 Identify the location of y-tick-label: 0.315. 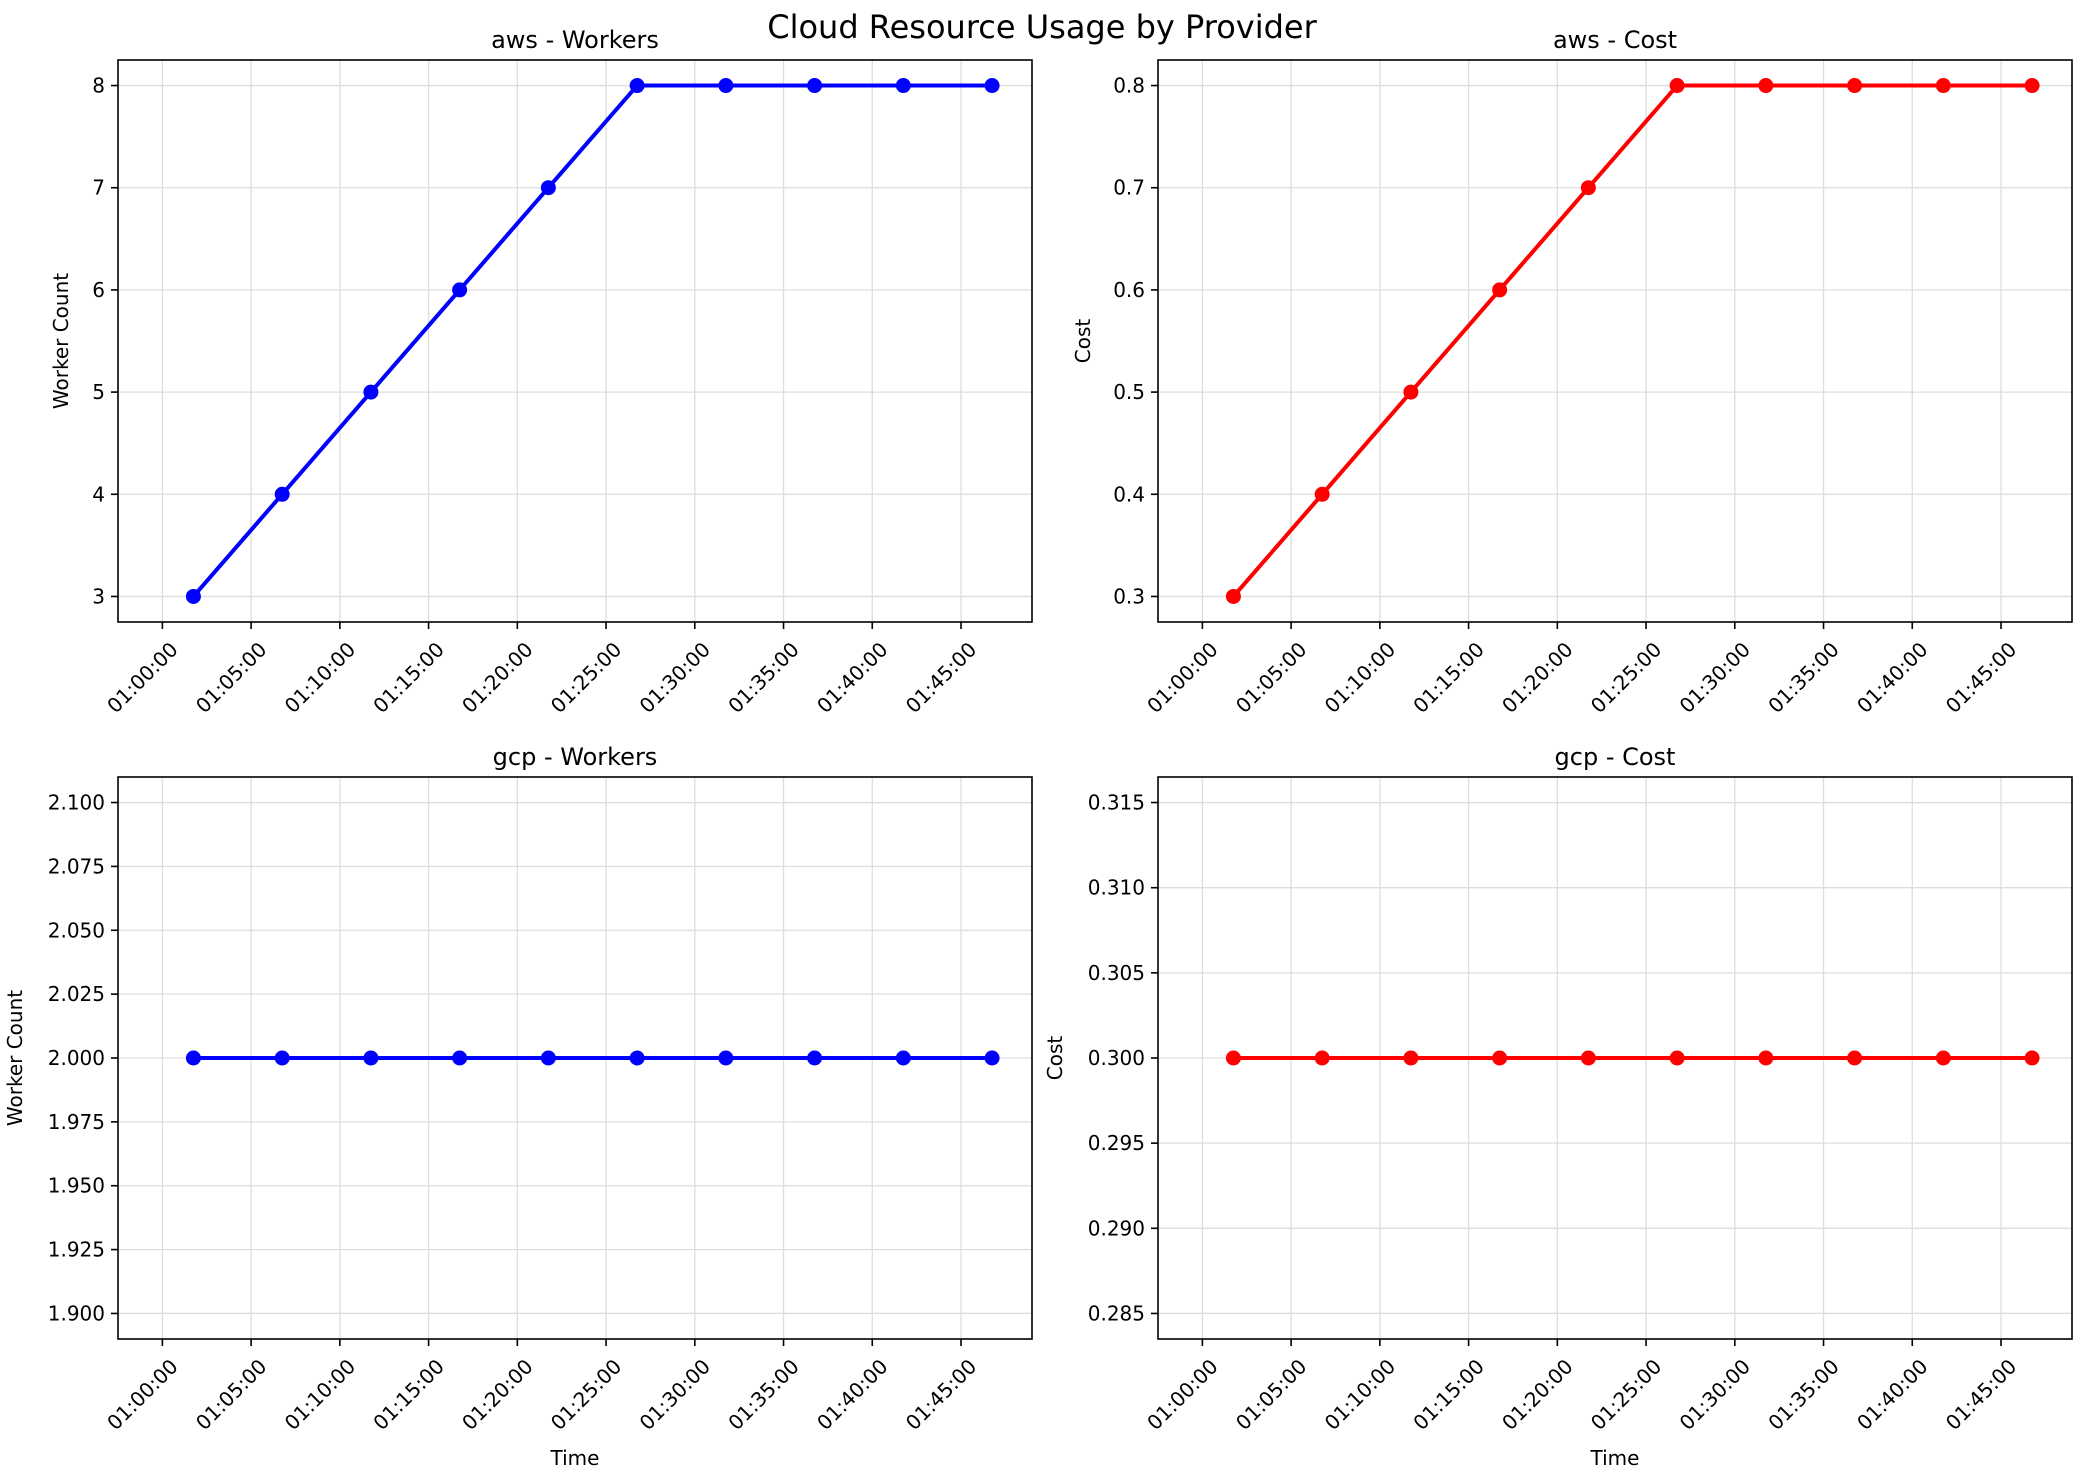
(1116, 803).